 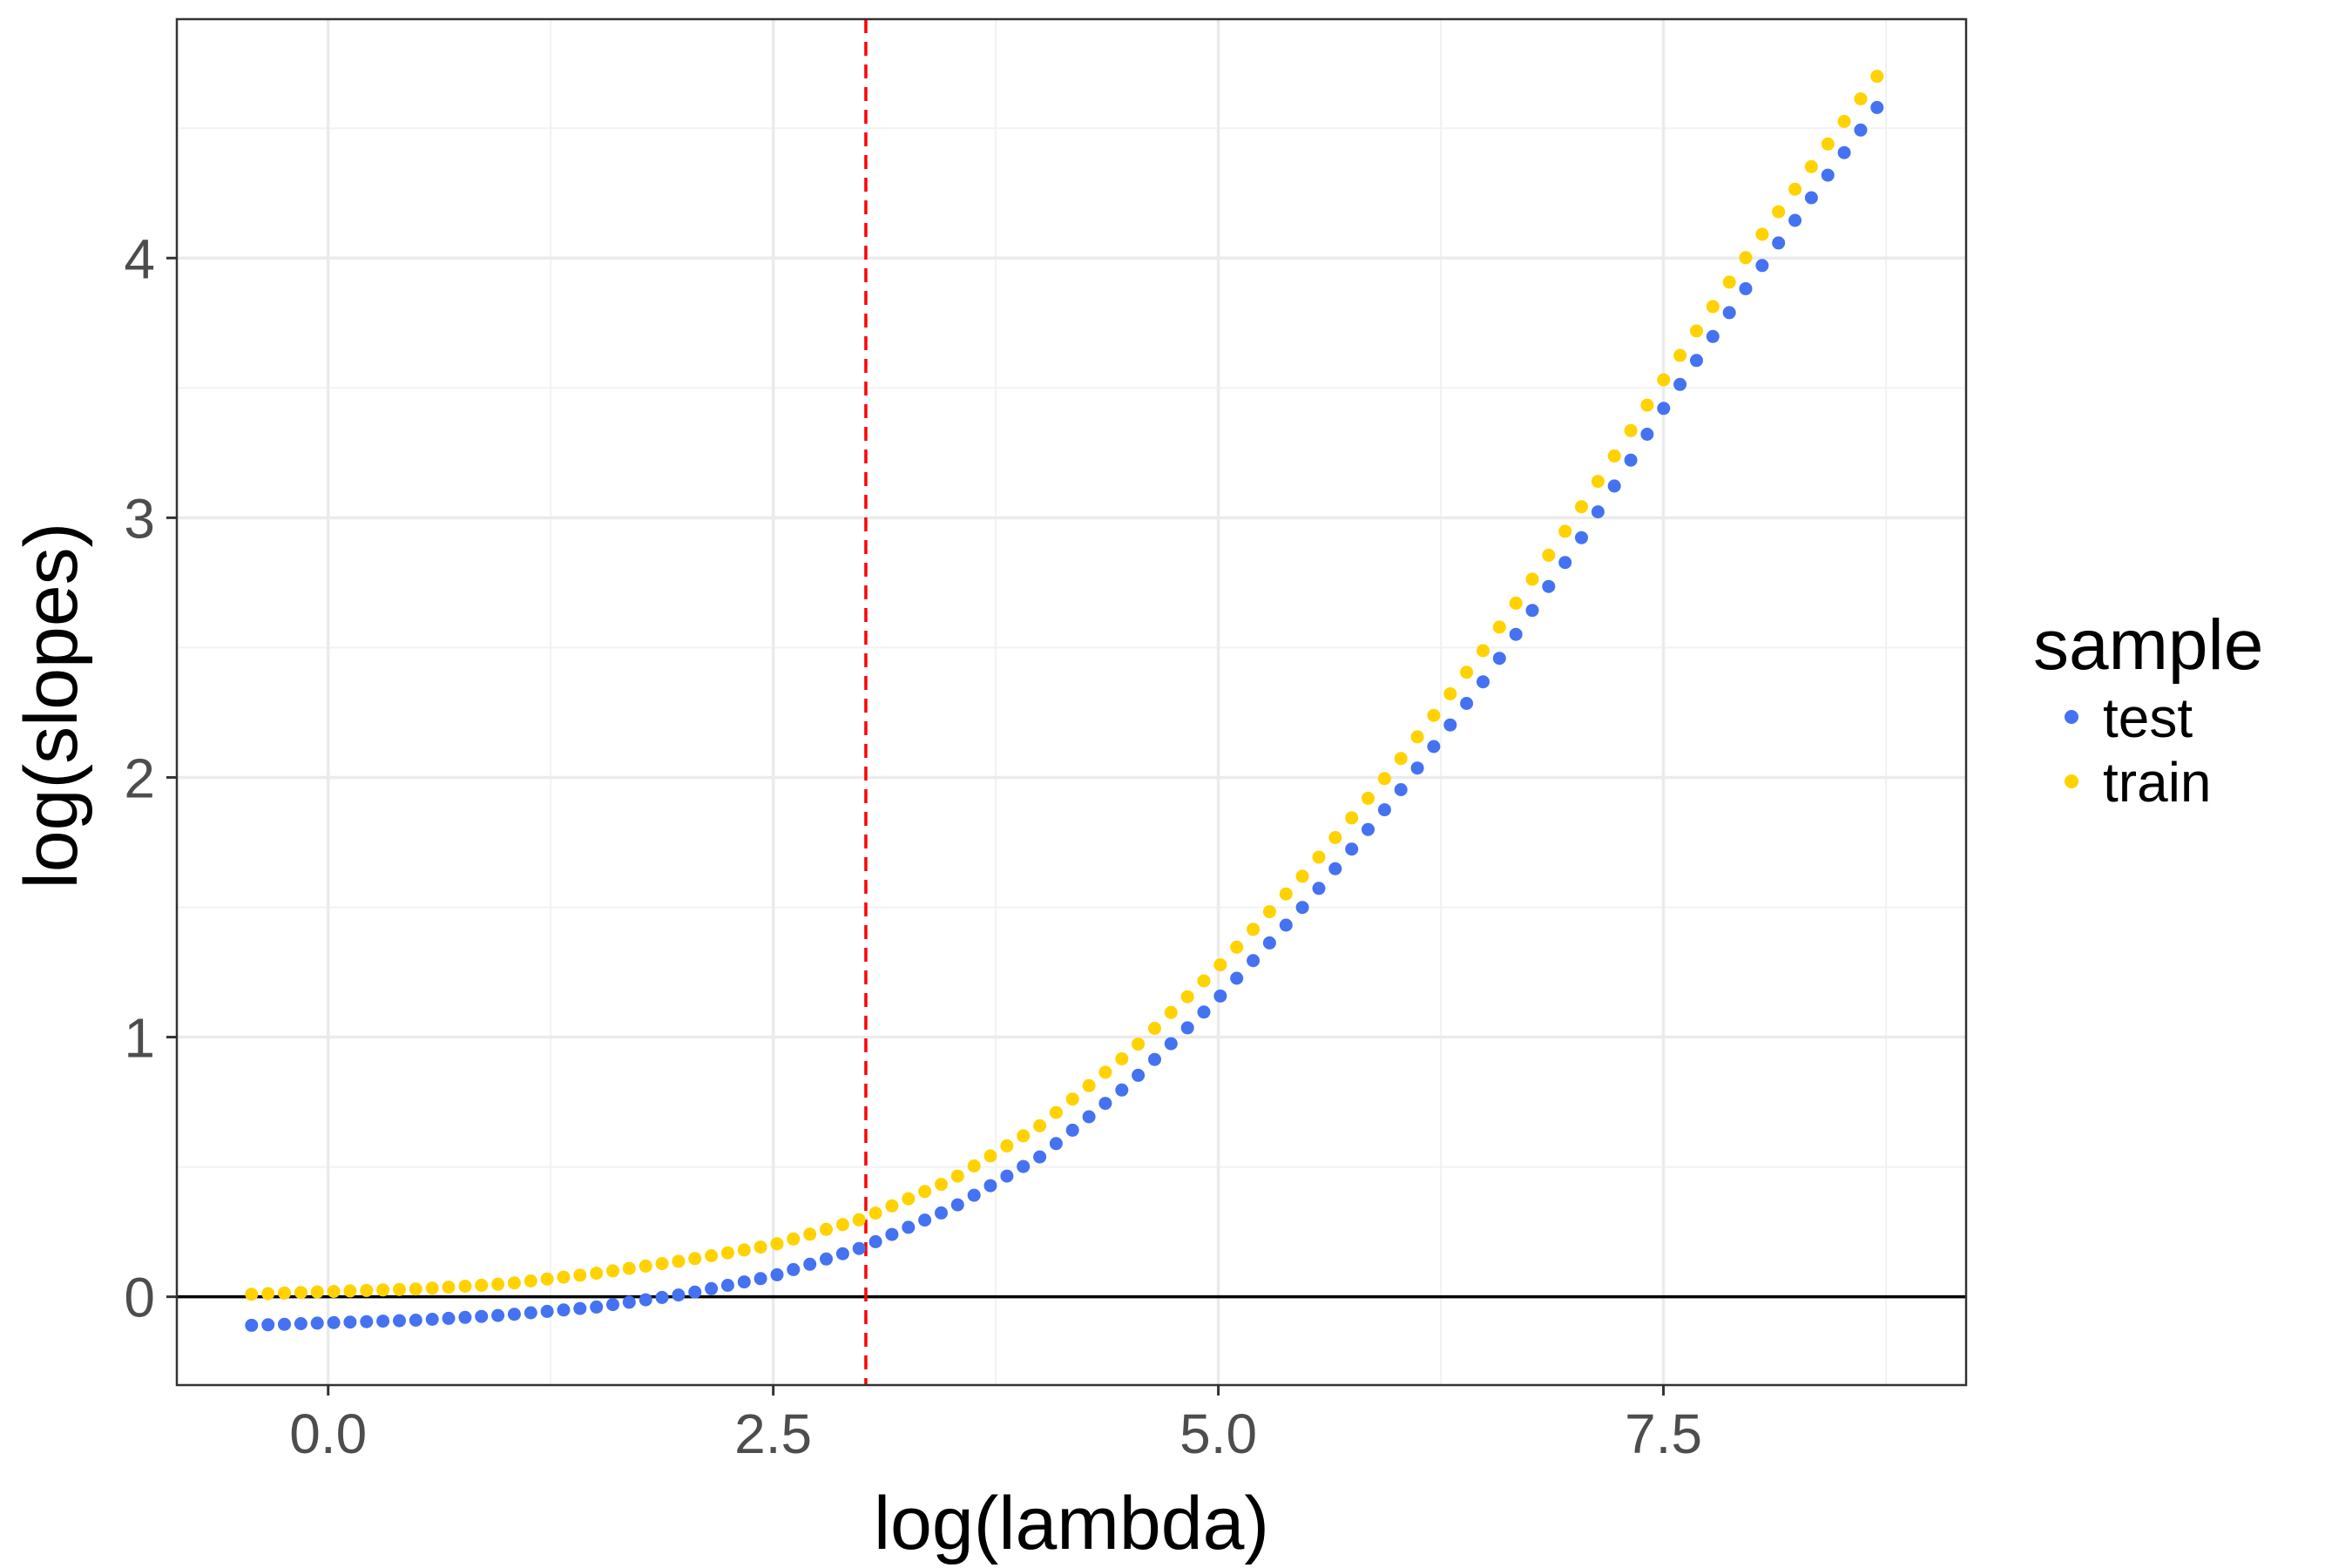 I want to click on legend-label-train: train, so click(x=2157, y=782).